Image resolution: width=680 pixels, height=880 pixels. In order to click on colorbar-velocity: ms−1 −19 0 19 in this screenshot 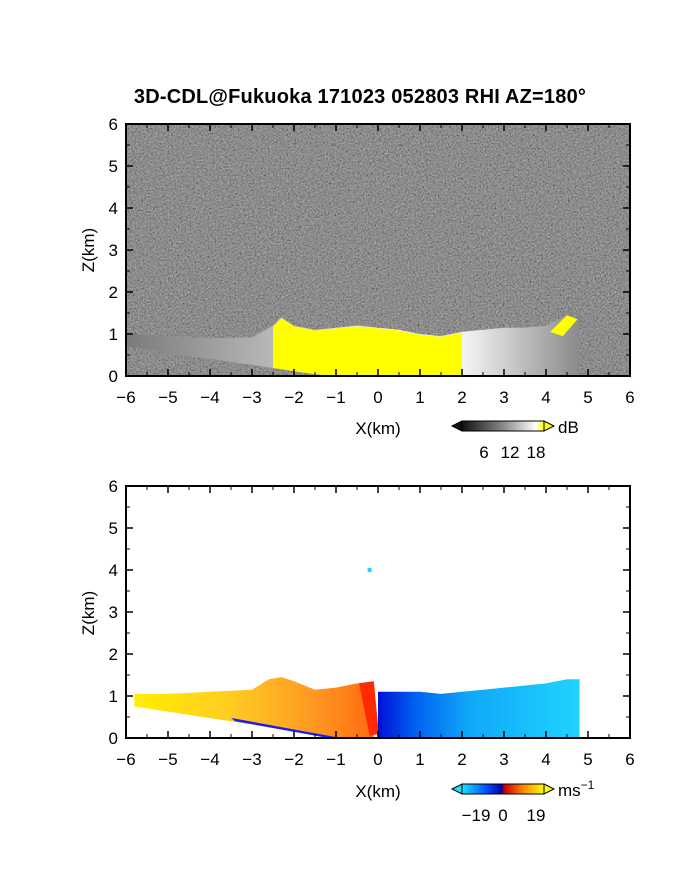, I will do `click(522, 801)`.